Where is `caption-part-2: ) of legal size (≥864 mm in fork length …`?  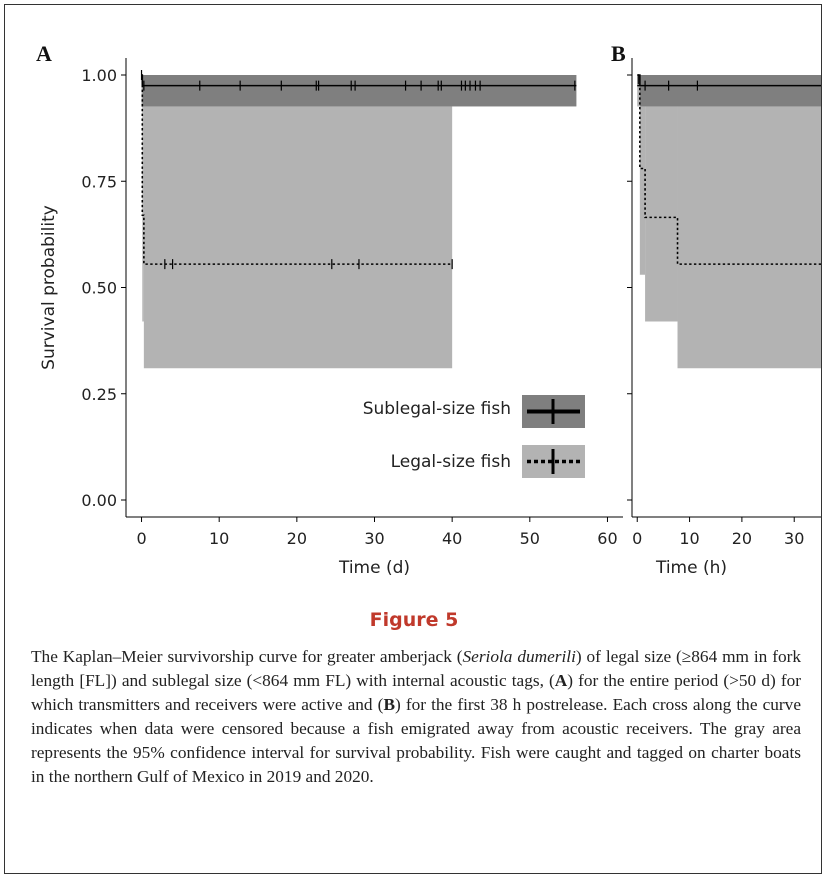
caption-part-2: ) of legal size (≥864 mm in fork length … is located at coordinates (416, 668).